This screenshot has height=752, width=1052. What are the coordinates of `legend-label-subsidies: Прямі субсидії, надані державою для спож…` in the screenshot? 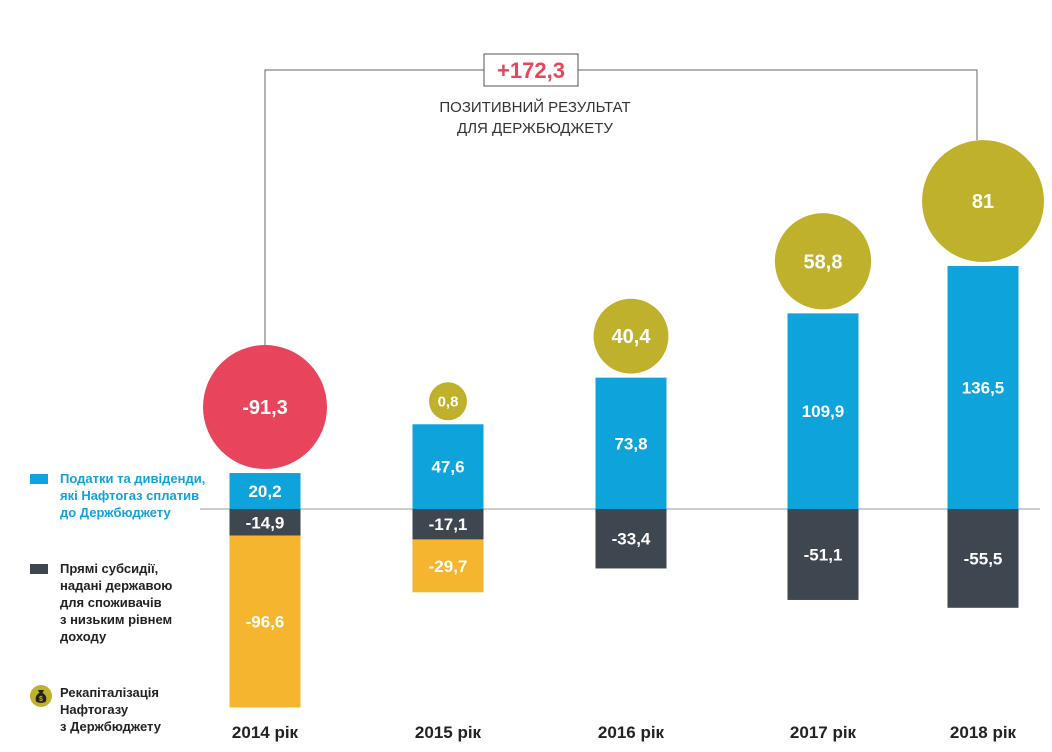 It's located at (116, 602).